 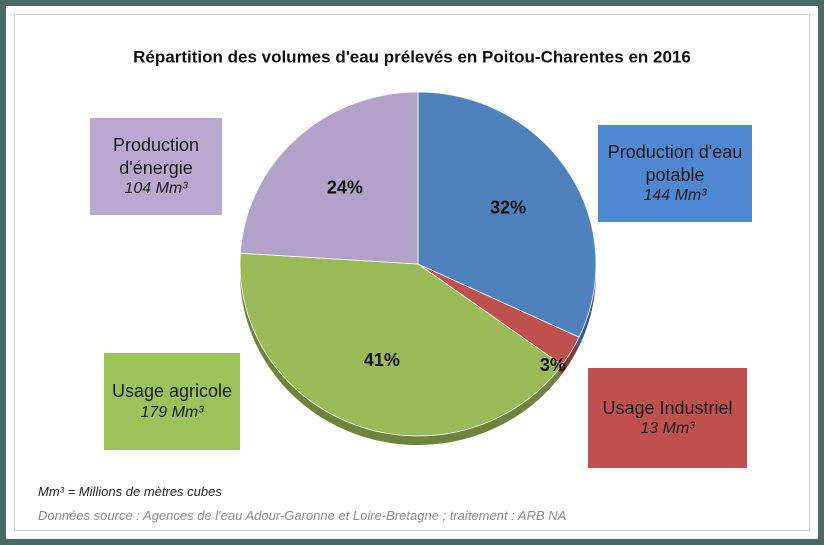 I want to click on legend-box: Production d'énergie 104 Mm³, so click(x=156, y=166).